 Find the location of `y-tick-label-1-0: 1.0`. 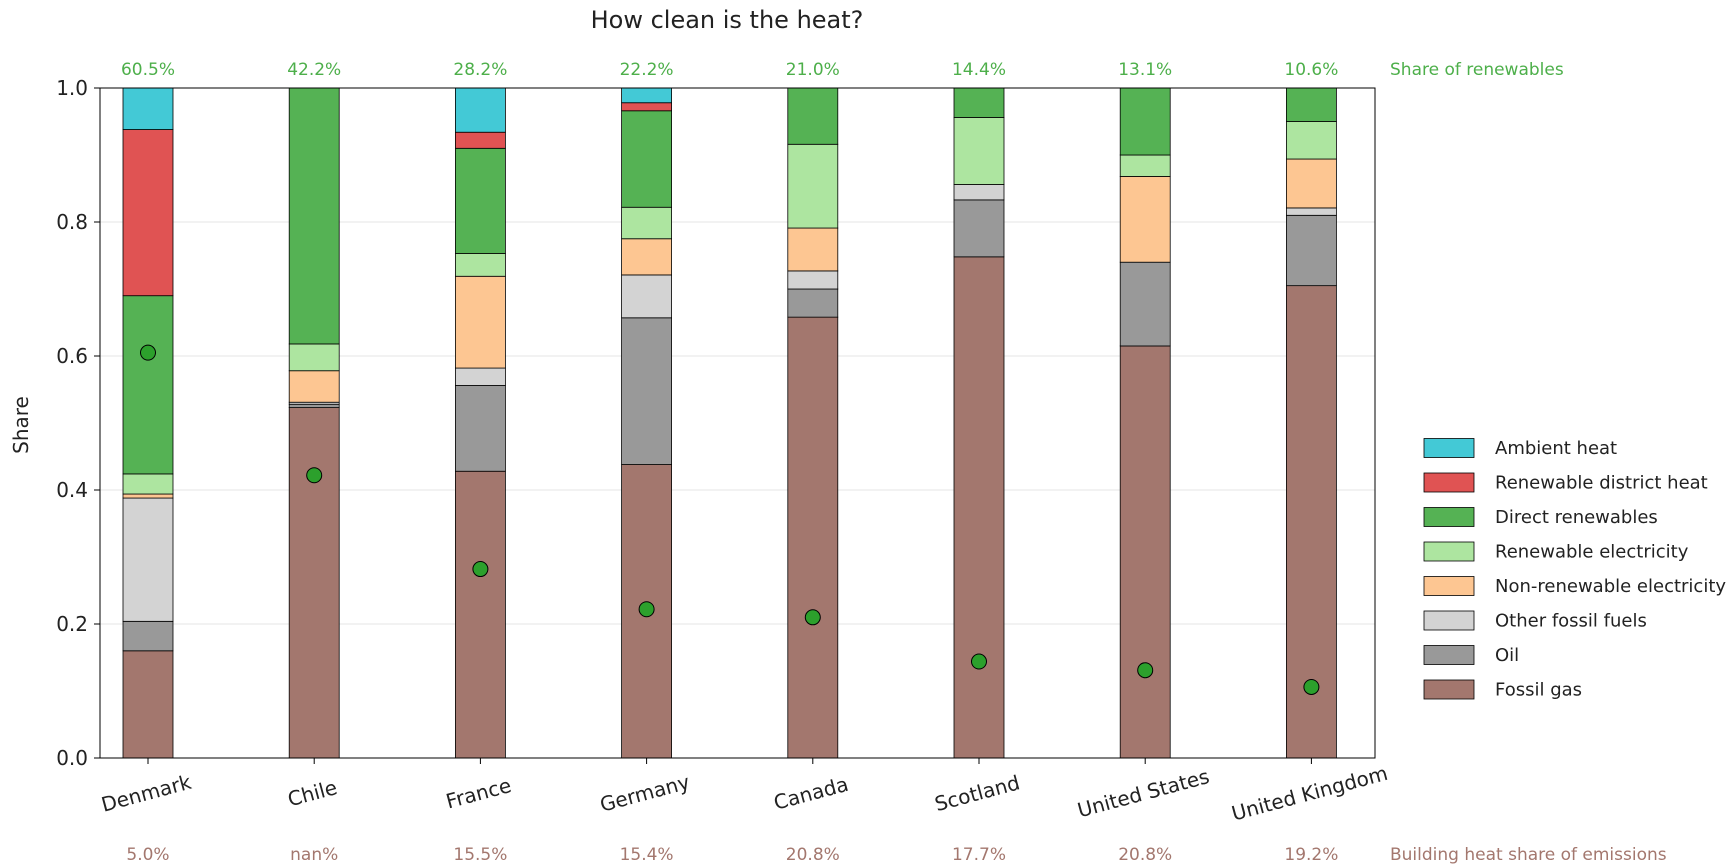

y-tick-label-1-0: 1.0 is located at coordinates (72, 88).